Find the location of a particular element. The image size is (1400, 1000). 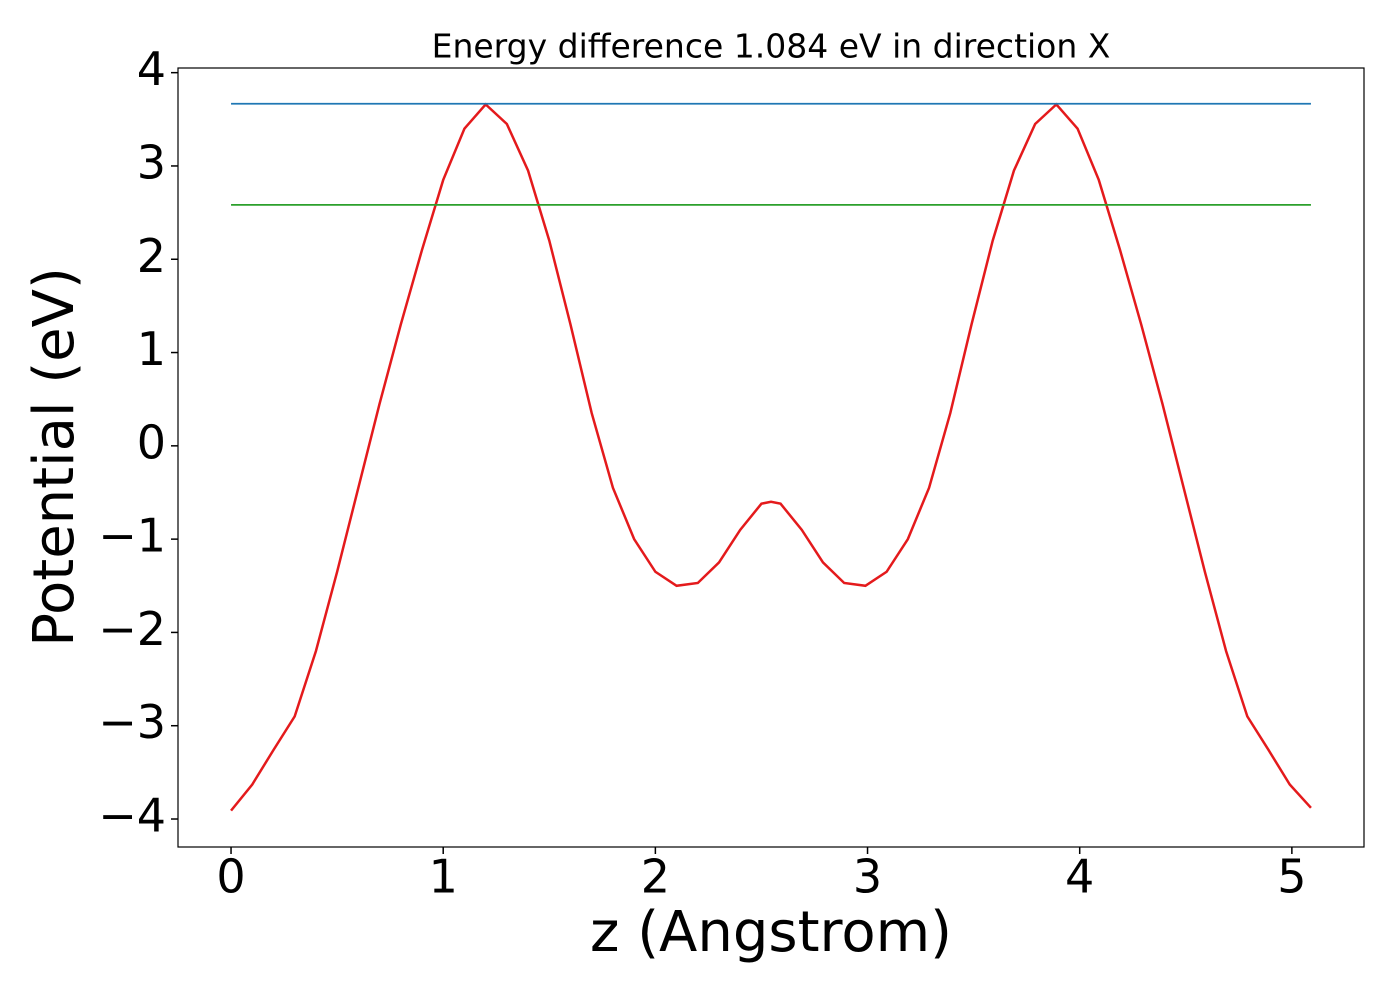

y-tick-label: −1 is located at coordinates (132, 536).